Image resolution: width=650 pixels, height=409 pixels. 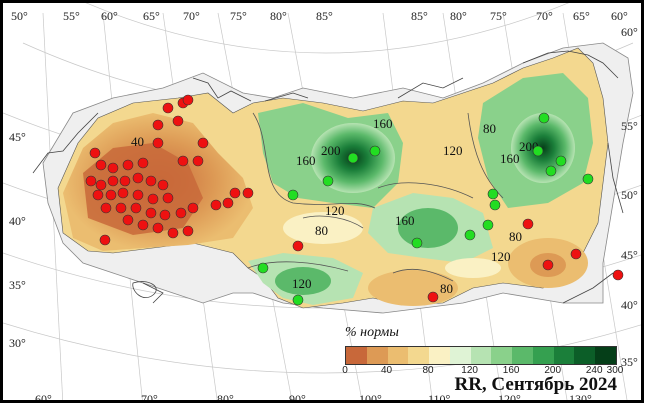 What do you see at coordinates (43, 397) in the screenshot?
I see `lon-label-bottom: 60°` at bounding box center [43, 397].